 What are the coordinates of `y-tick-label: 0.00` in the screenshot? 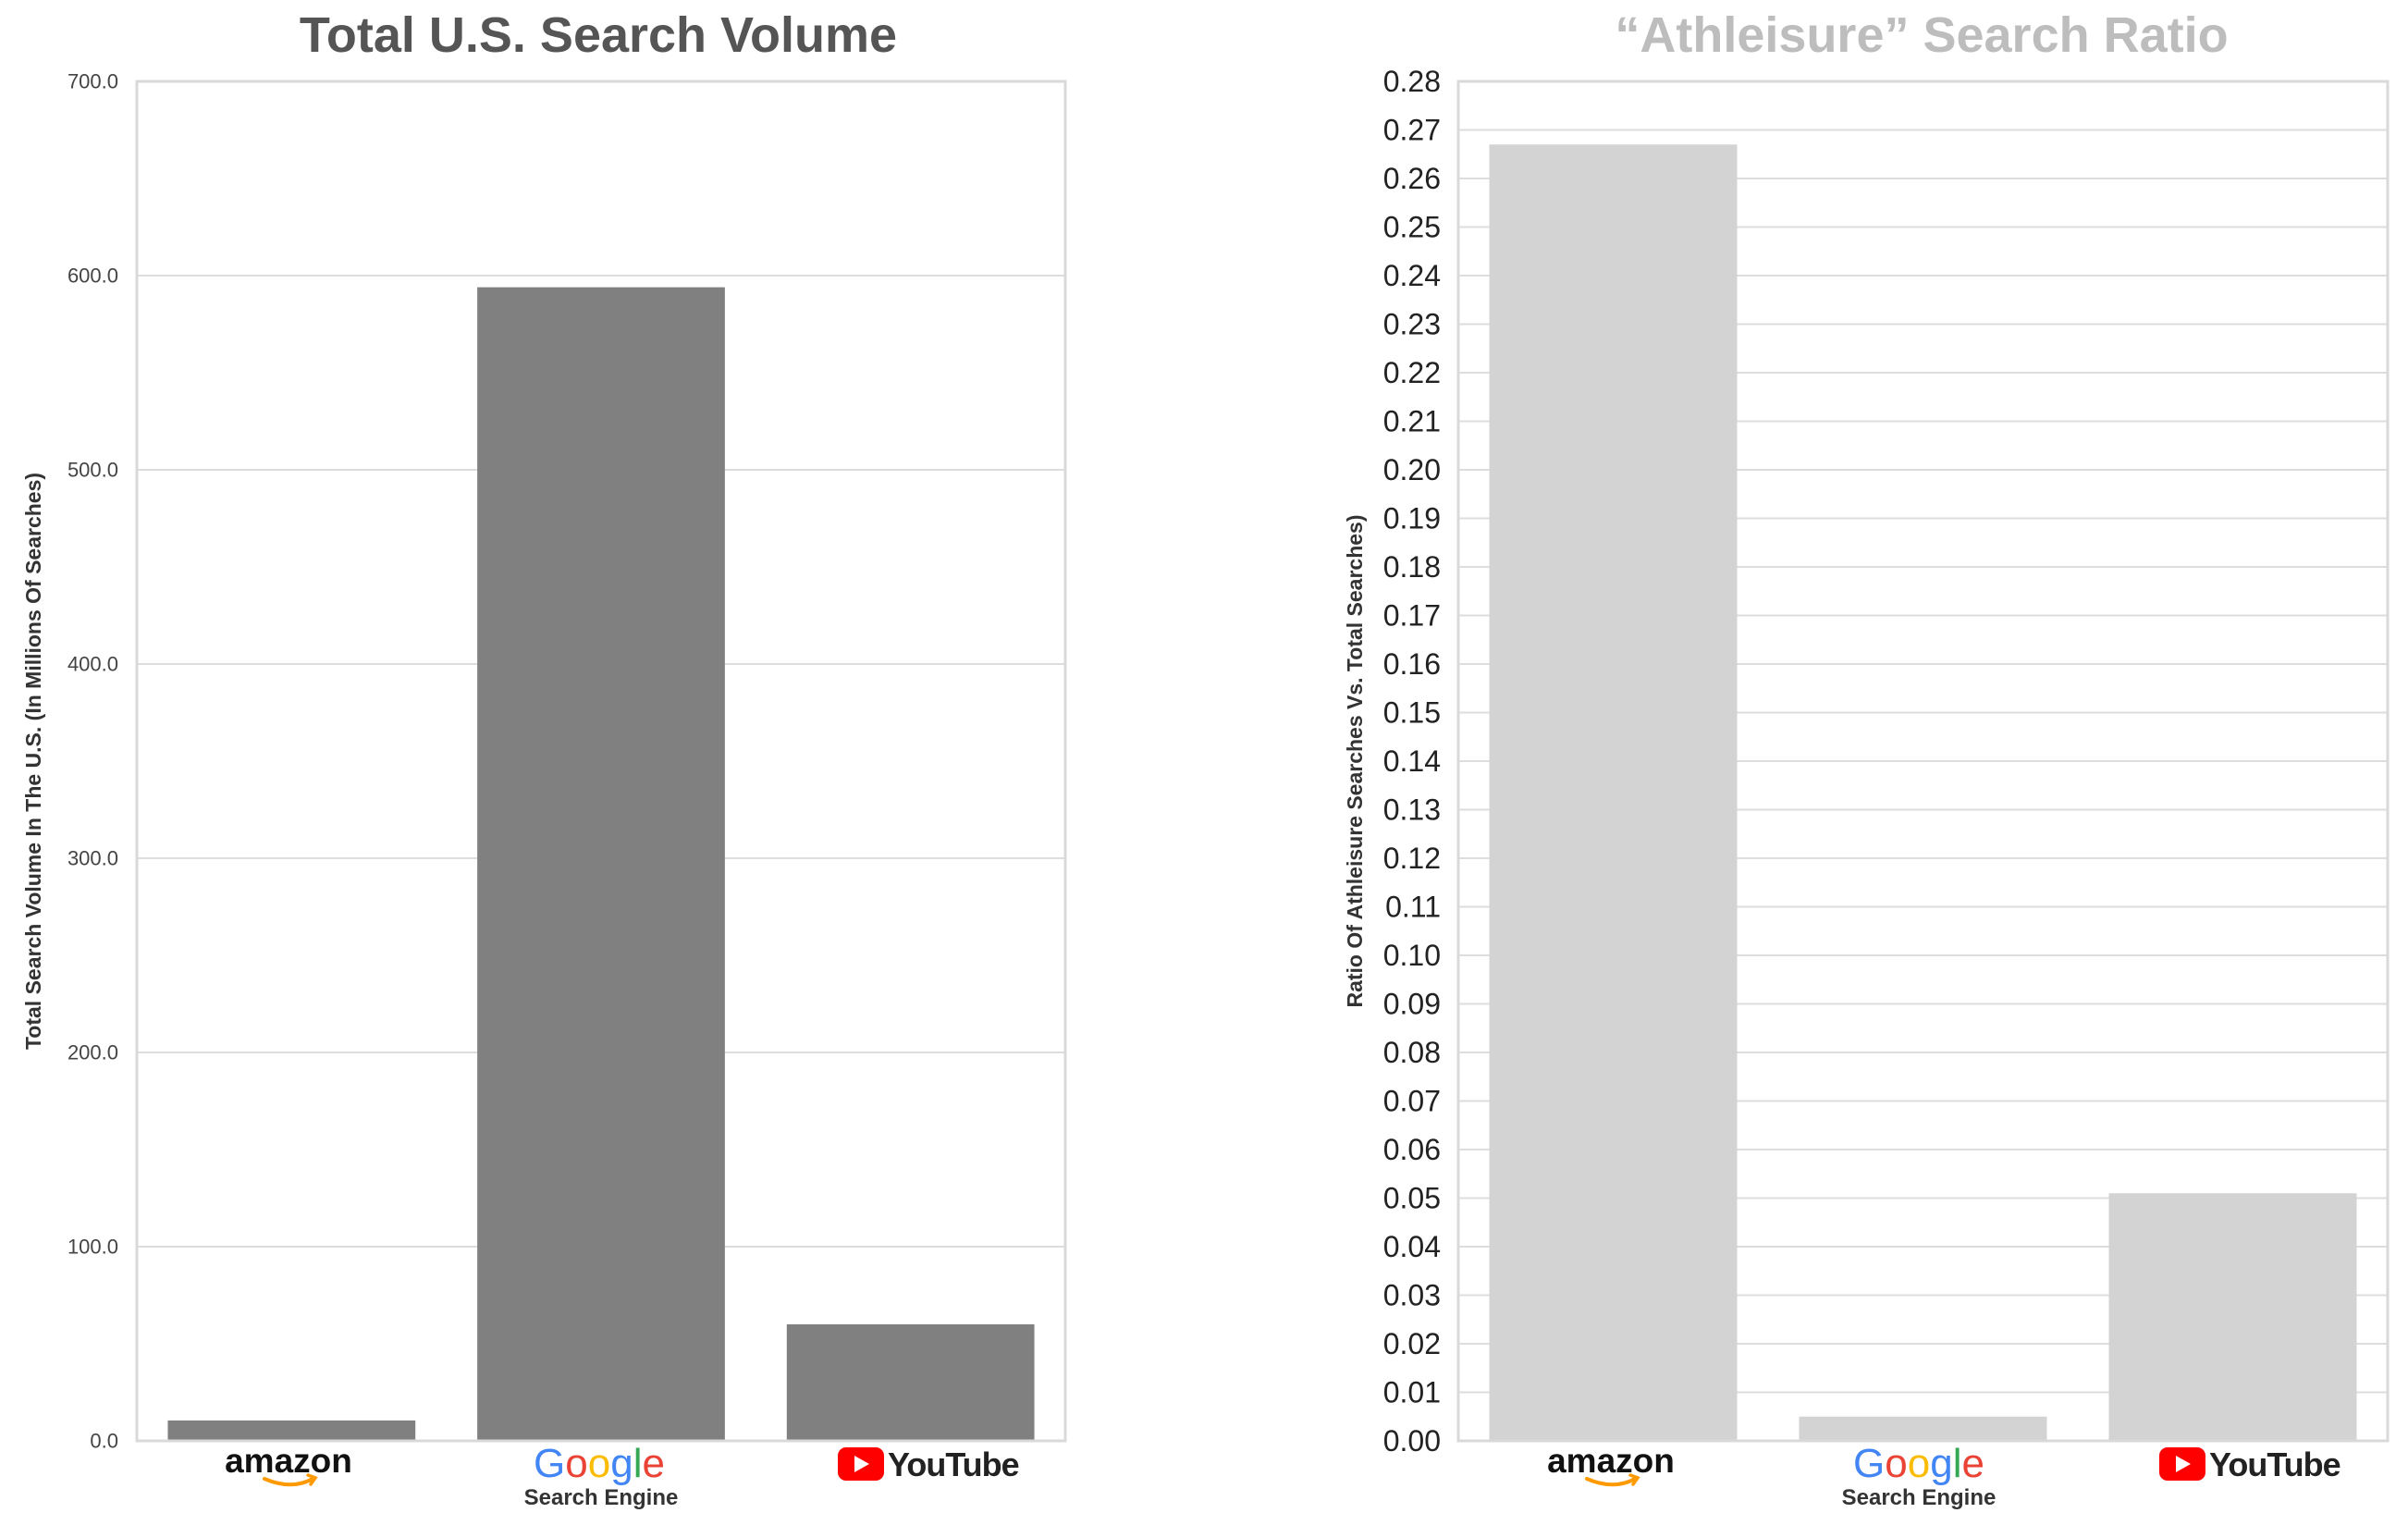 It's located at (1412, 1441).